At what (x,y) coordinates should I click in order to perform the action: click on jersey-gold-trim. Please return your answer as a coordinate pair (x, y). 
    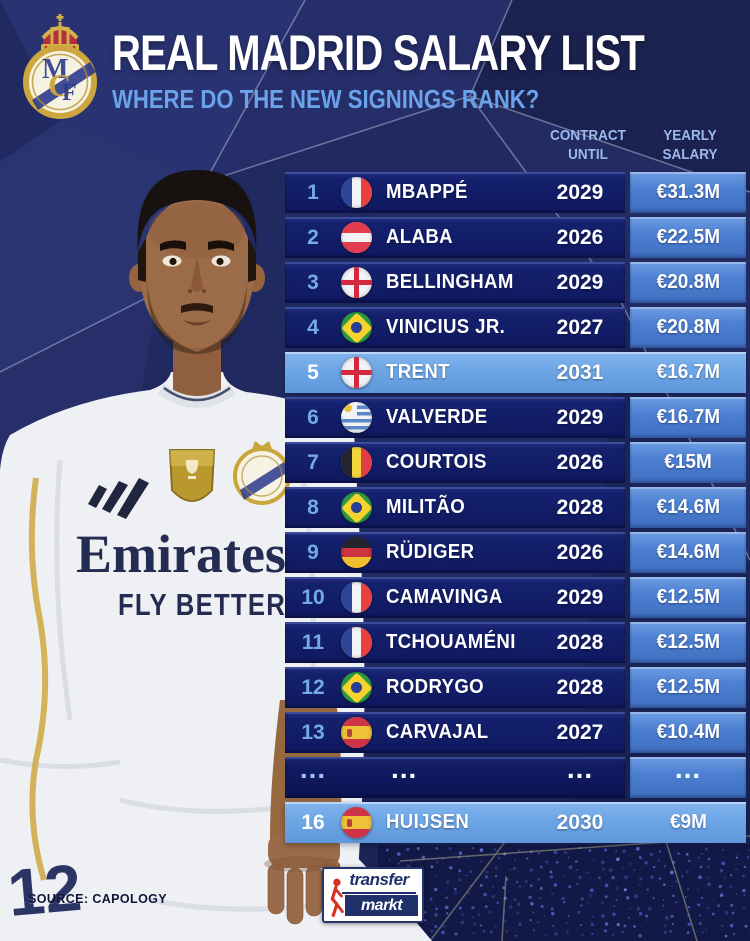
    Looking at the image, I should click on (38, 679).